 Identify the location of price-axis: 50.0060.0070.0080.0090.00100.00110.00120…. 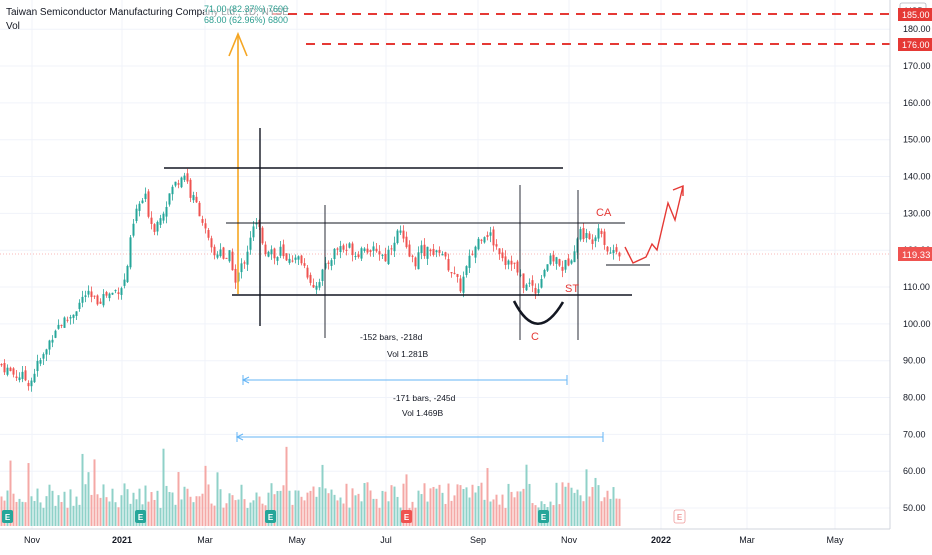
(910, 264).